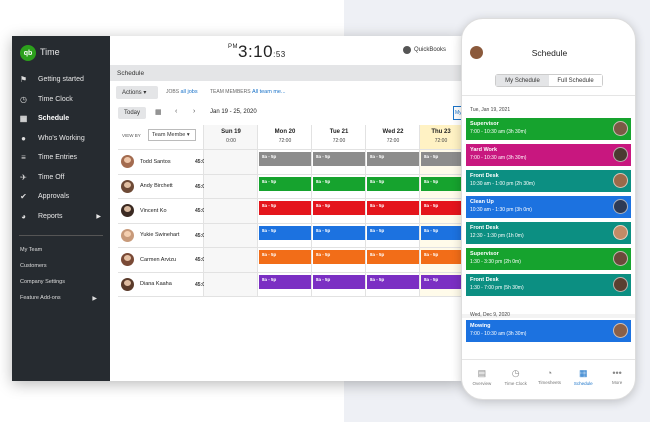 The height and width of the screenshot is (422, 650). What do you see at coordinates (575, 80) in the screenshot?
I see `full-schedule-tab: Full Schedule` at bounding box center [575, 80].